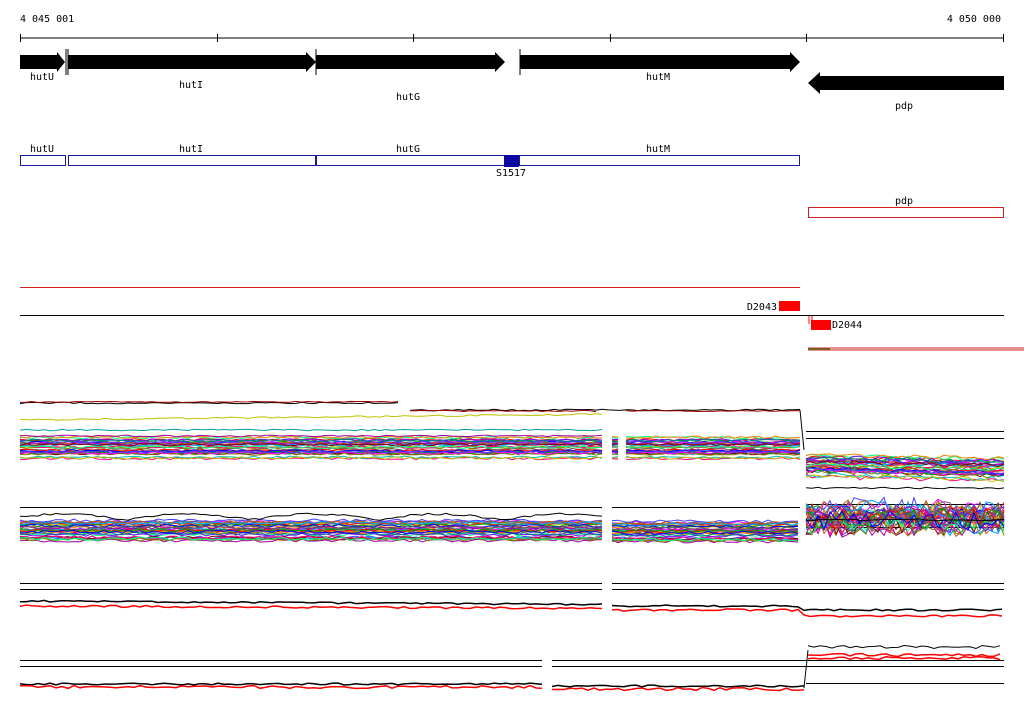 The height and width of the screenshot is (714, 1024). I want to click on region-label-hutI: hutI, so click(191, 149).